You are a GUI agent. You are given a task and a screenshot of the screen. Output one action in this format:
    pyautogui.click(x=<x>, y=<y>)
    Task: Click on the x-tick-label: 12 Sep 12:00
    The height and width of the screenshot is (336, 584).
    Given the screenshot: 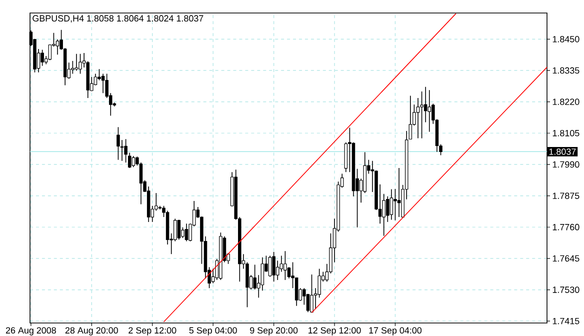 What is the action you would take?
    pyautogui.click(x=334, y=331)
    